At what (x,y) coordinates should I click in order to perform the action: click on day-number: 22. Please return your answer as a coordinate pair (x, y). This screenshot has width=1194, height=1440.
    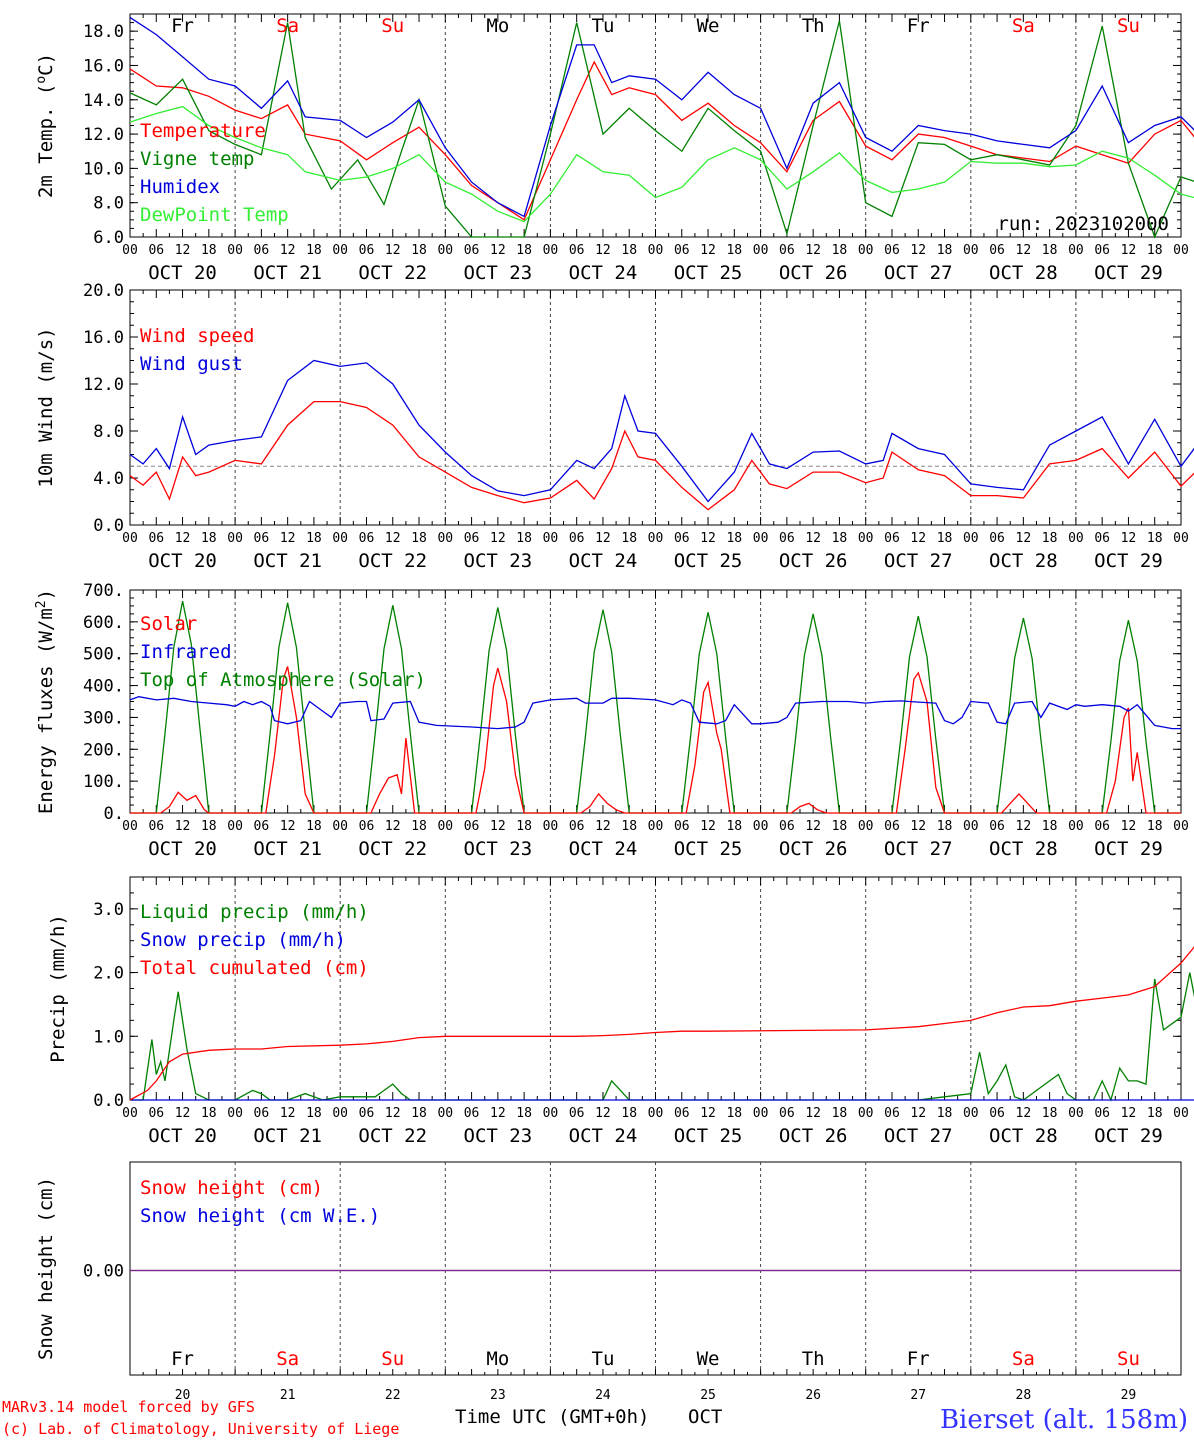
    Looking at the image, I should click on (393, 1395).